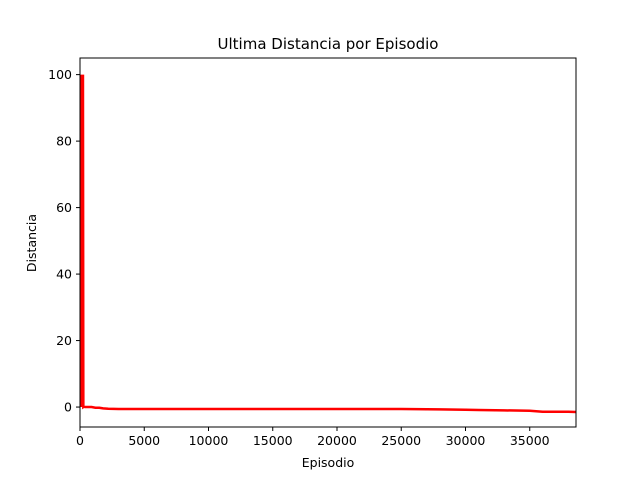  What do you see at coordinates (64, 207) in the screenshot?
I see `y-tick-label: 60` at bounding box center [64, 207].